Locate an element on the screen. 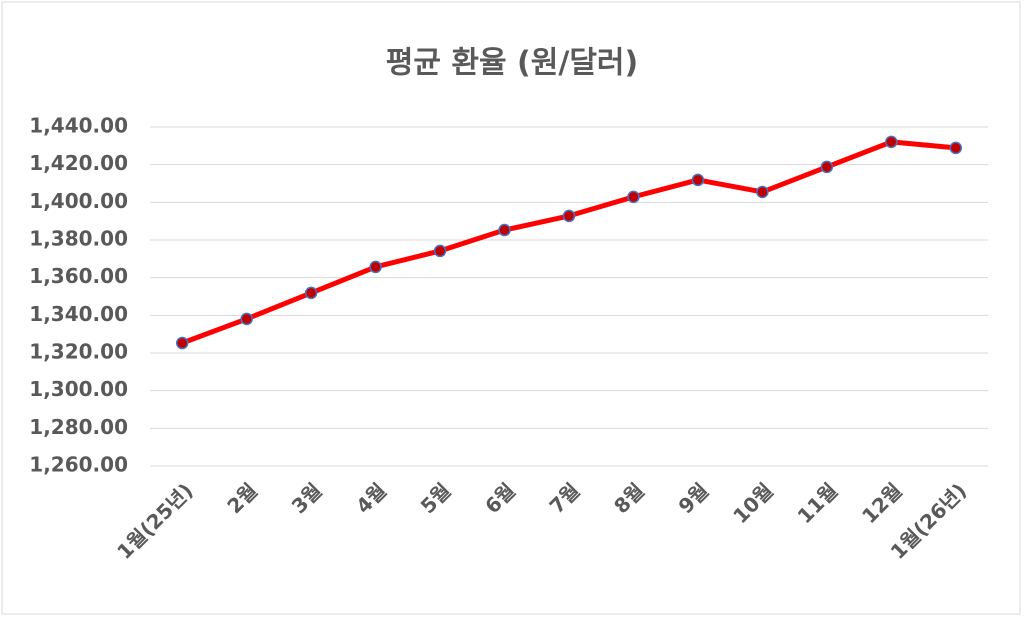 The image size is (1024, 618). y-tick-label: 1,400.00 is located at coordinates (78, 201).